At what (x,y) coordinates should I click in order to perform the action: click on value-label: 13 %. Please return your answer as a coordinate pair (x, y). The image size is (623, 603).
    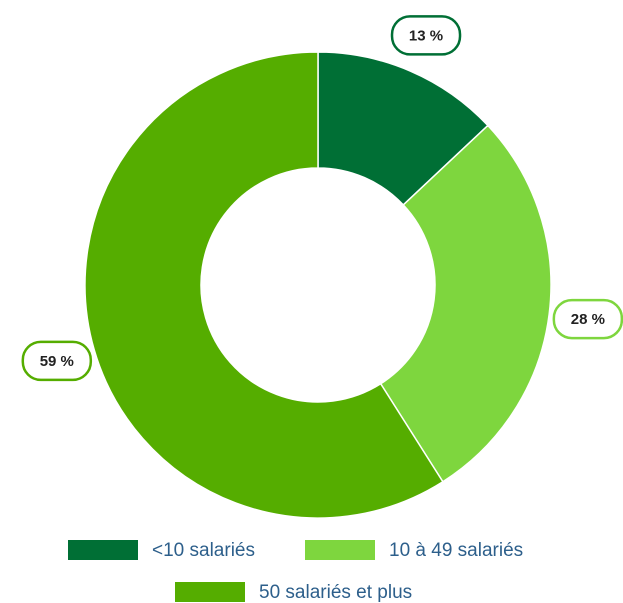
    Looking at the image, I should click on (426, 35).